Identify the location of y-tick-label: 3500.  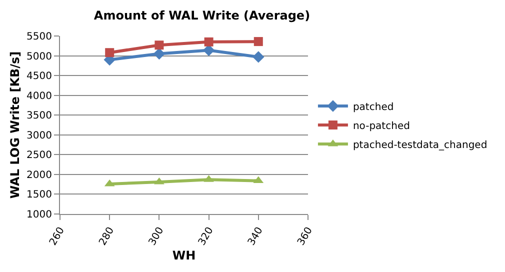
(39, 116).